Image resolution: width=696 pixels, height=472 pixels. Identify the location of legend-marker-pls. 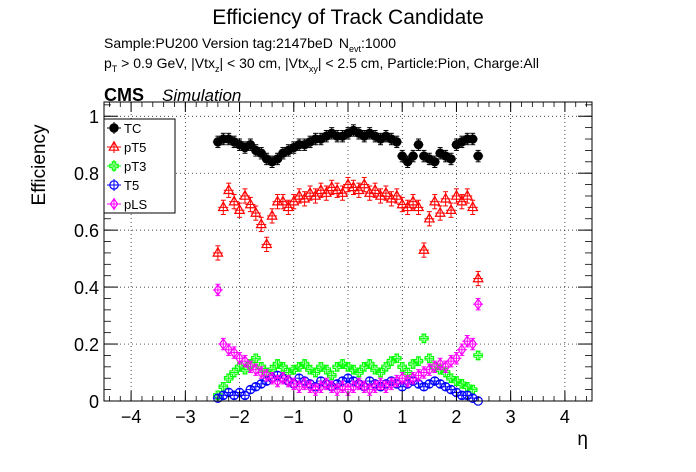
(114, 204).